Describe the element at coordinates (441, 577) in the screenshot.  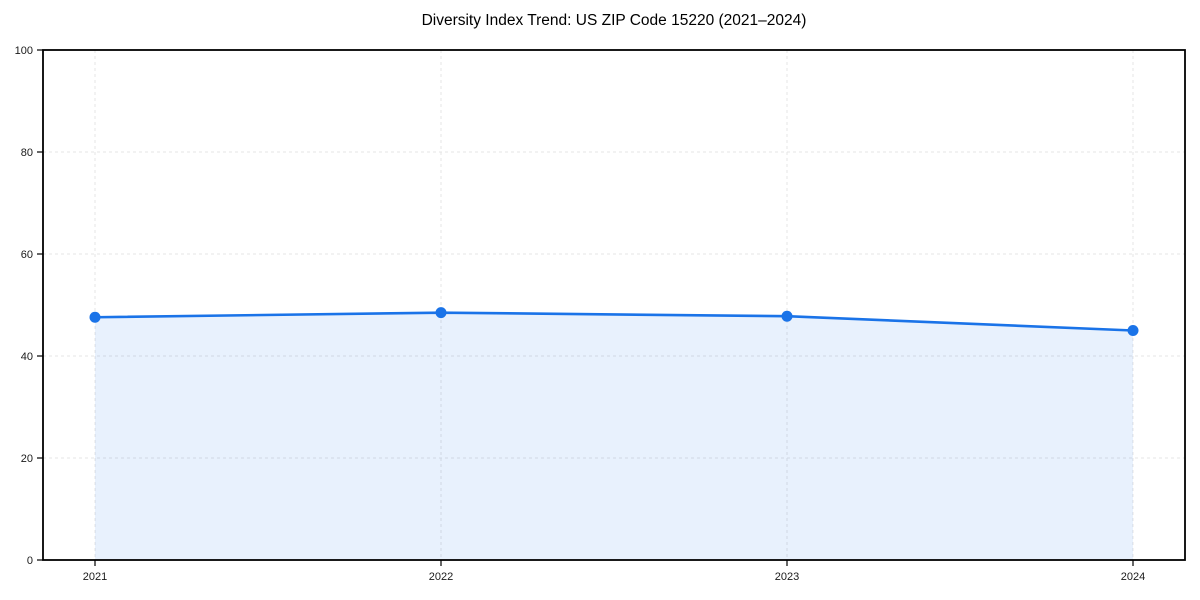
I see `x-tick-label: 2022` at that location.